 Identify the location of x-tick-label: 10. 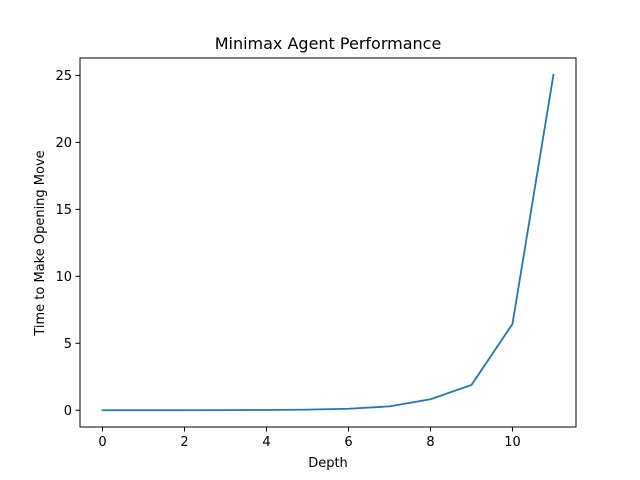
(512, 442).